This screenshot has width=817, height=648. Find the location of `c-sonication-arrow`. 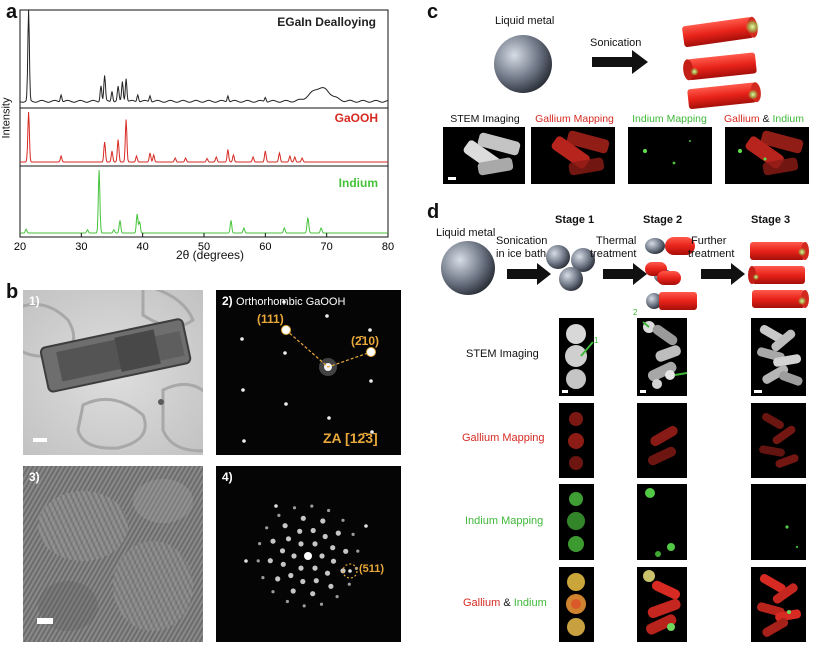

c-sonication-arrow is located at coordinates (620, 62).